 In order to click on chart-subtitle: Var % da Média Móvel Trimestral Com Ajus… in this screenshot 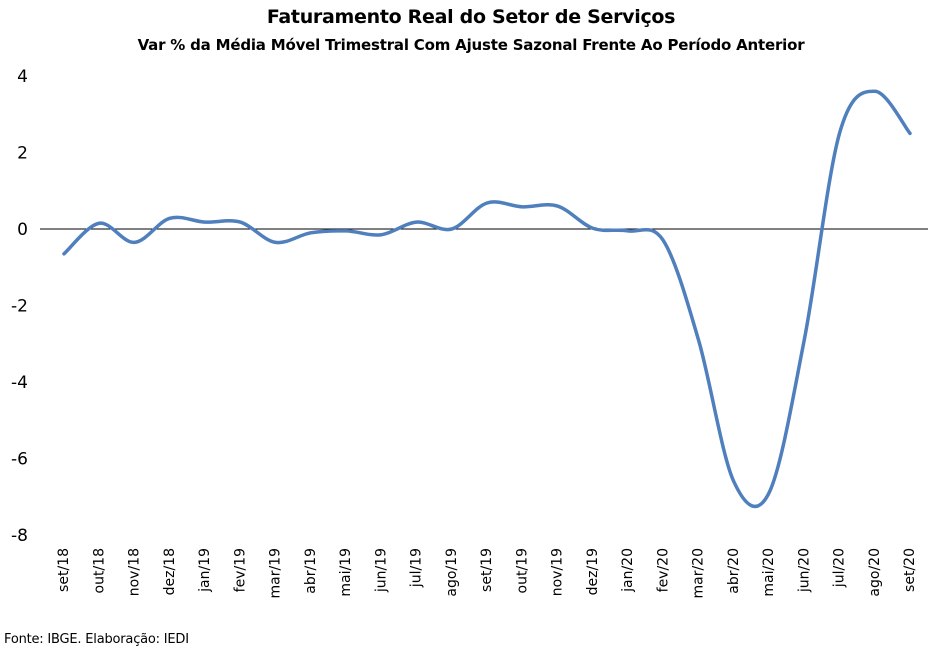, I will do `click(471, 45)`.